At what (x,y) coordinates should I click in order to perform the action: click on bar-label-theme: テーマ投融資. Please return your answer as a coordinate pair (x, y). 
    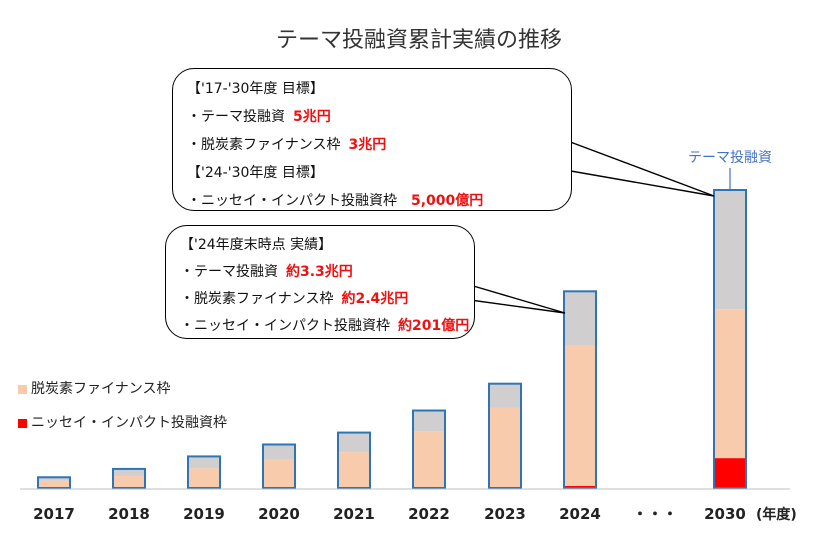
    Looking at the image, I should click on (730, 158).